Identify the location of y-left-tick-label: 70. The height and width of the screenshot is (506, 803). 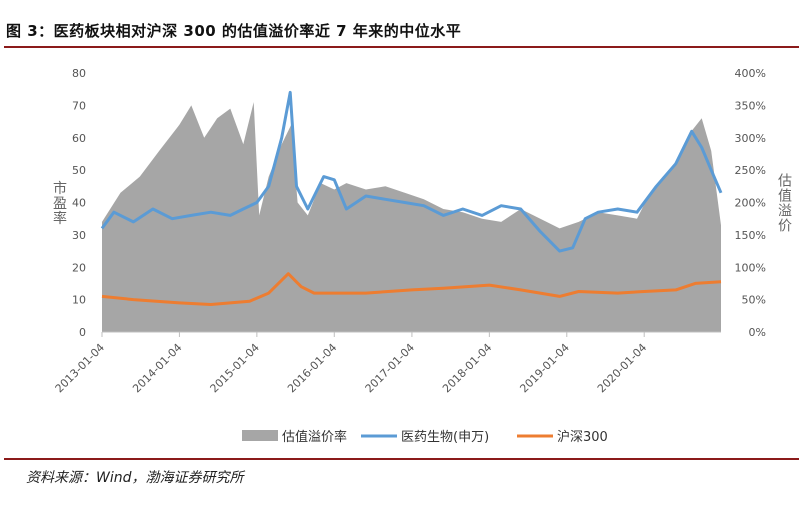
(79, 105).